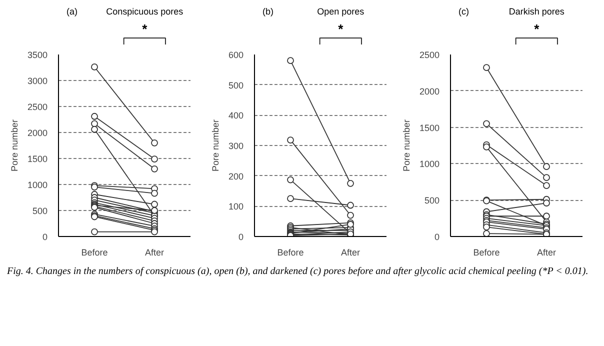  Describe the element at coordinates (236, 146) in the screenshot. I see `y-tick-label: 300` at that location.